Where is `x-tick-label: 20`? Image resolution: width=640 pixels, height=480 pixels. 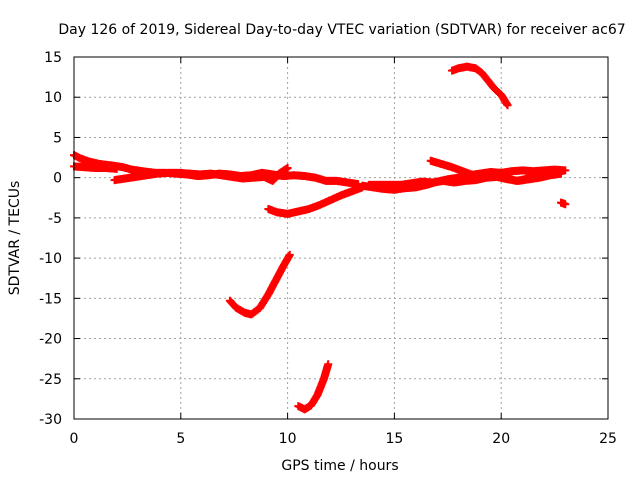 x-tick-label: 20 is located at coordinates (501, 439).